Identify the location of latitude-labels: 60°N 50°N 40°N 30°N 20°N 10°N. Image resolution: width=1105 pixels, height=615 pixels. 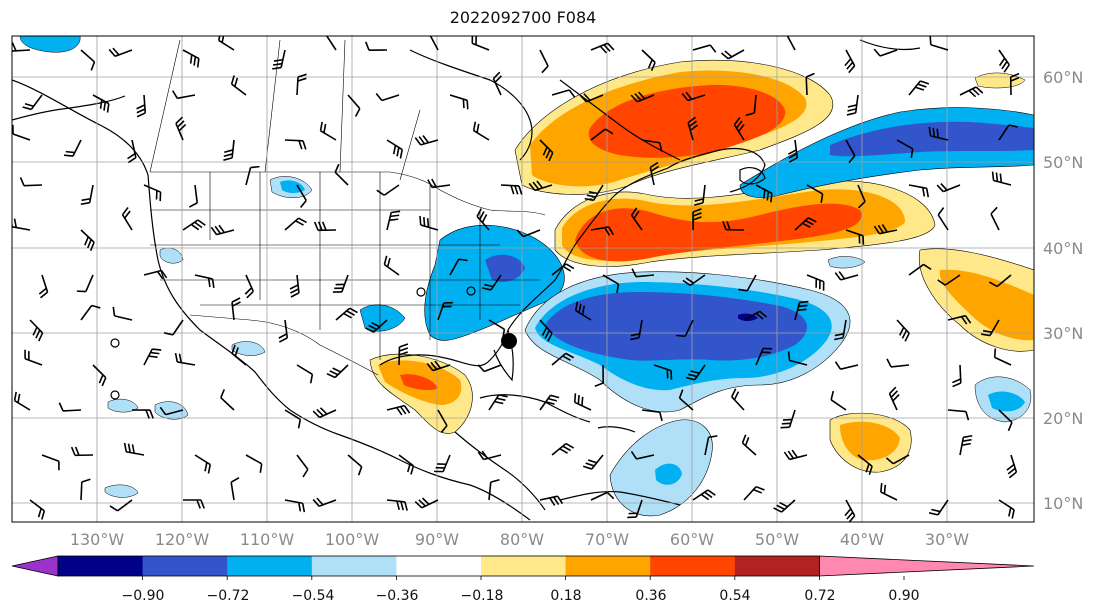
(1063, 290).